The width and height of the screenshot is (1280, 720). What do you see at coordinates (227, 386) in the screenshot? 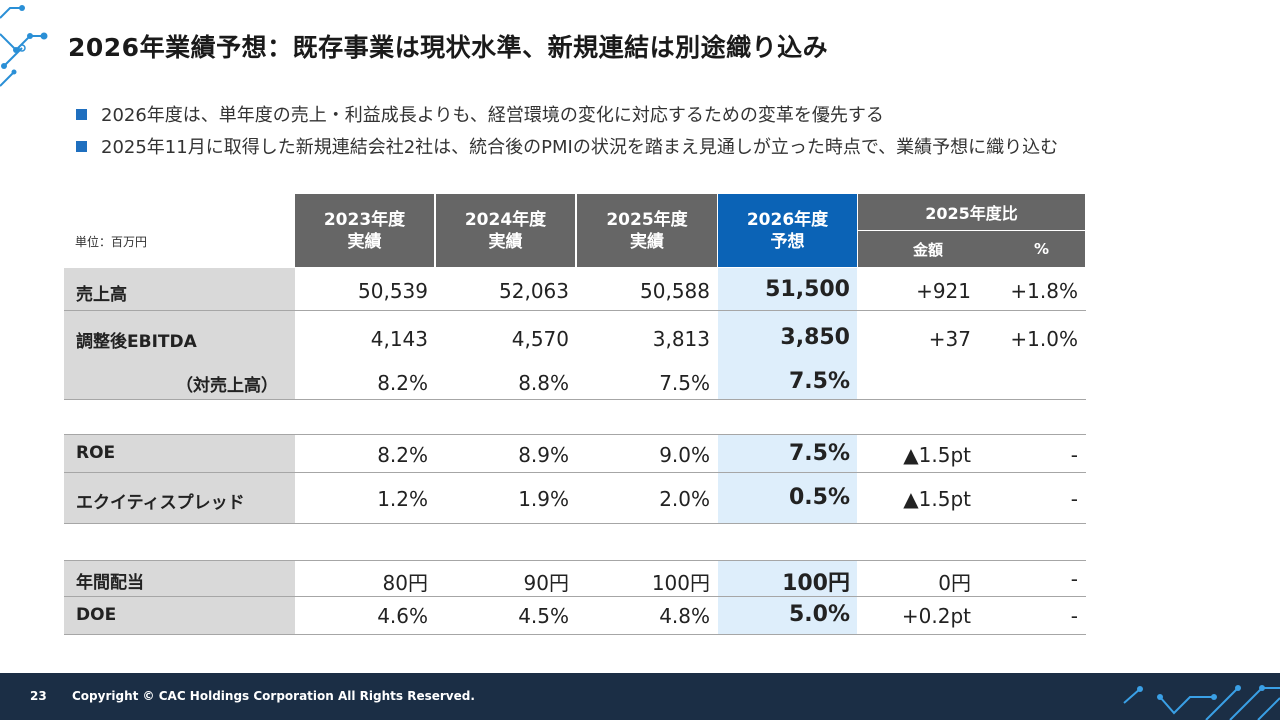
I see `row-label: （対売上高）` at bounding box center [227, 386].